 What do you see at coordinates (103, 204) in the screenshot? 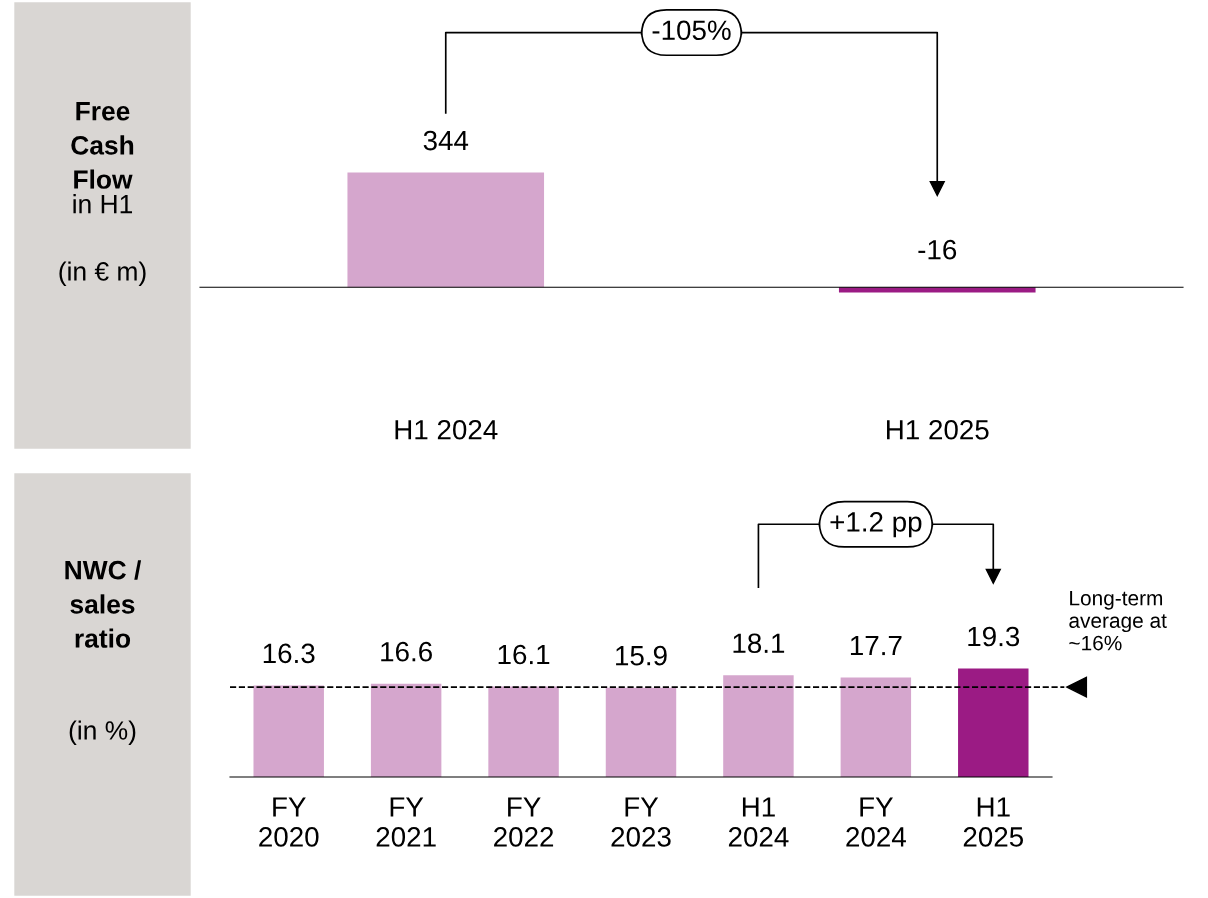
I see `text: in H1` at bounding box center [103, 204].